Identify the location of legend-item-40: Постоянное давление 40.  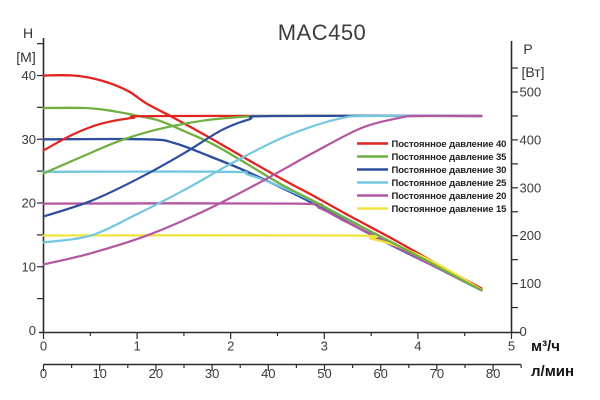
(431, 144).